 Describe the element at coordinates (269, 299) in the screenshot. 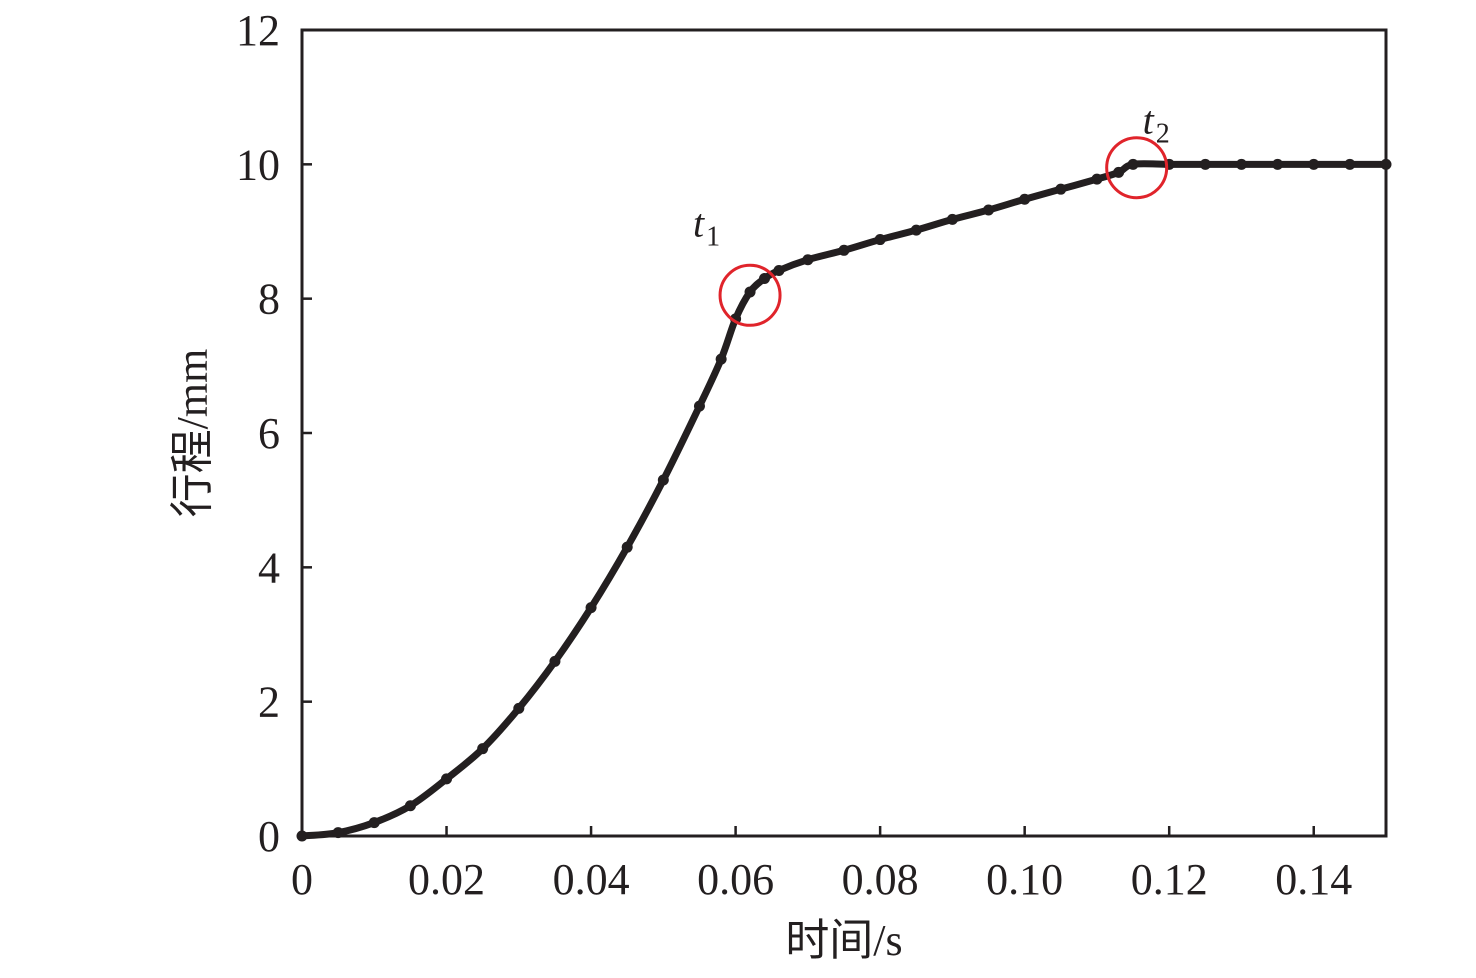

I see `y-tick-label: 8` at that location.